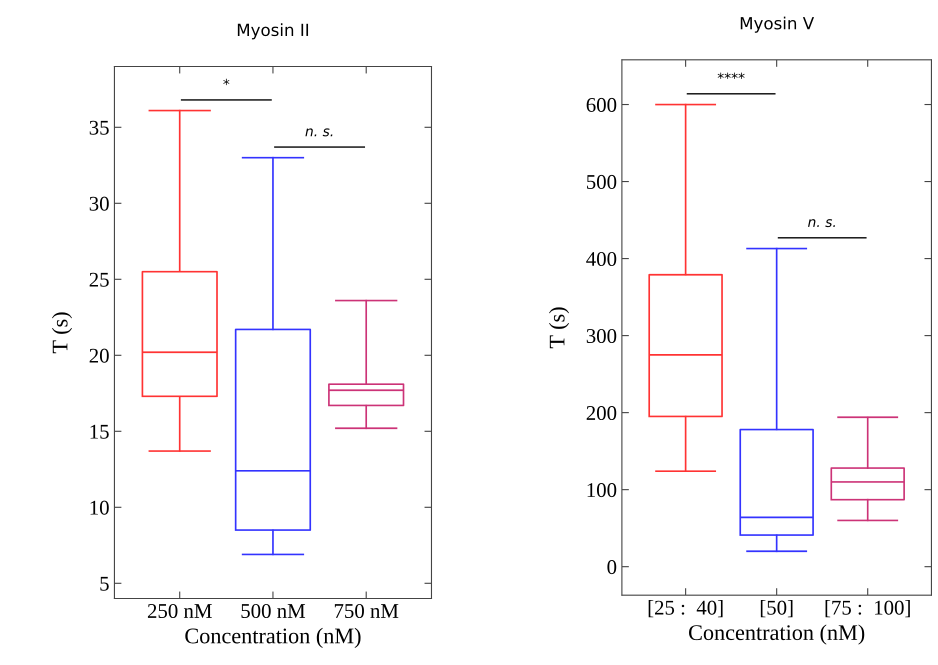 The height and width of the screenshot is (665, 938). Describe the element at coordinates (868, 609) in the screenshot. I see `x-tick-label: [75 : 100]` at that location.